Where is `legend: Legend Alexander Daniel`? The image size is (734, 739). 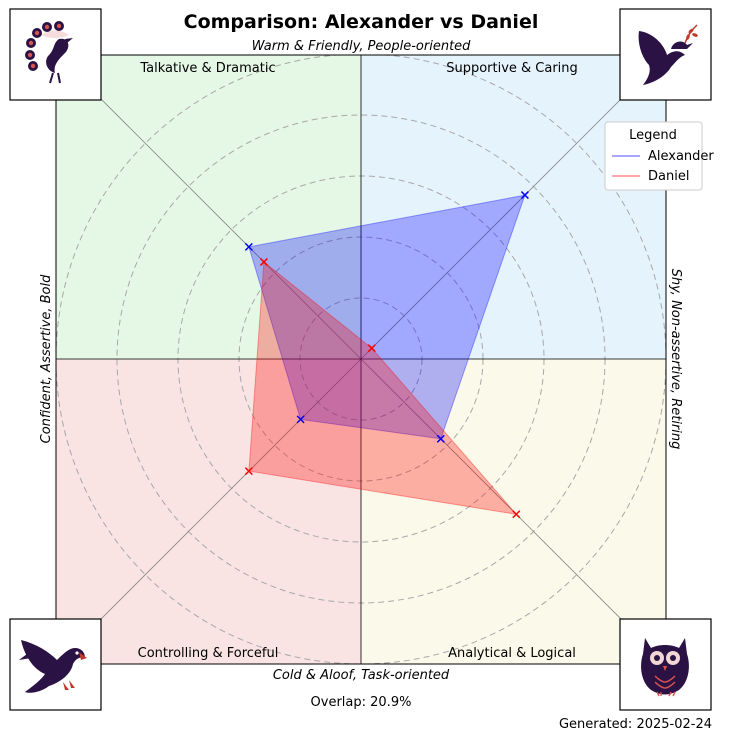 legend: Legend Alexander Daniel is located at coordinates (659, 156).